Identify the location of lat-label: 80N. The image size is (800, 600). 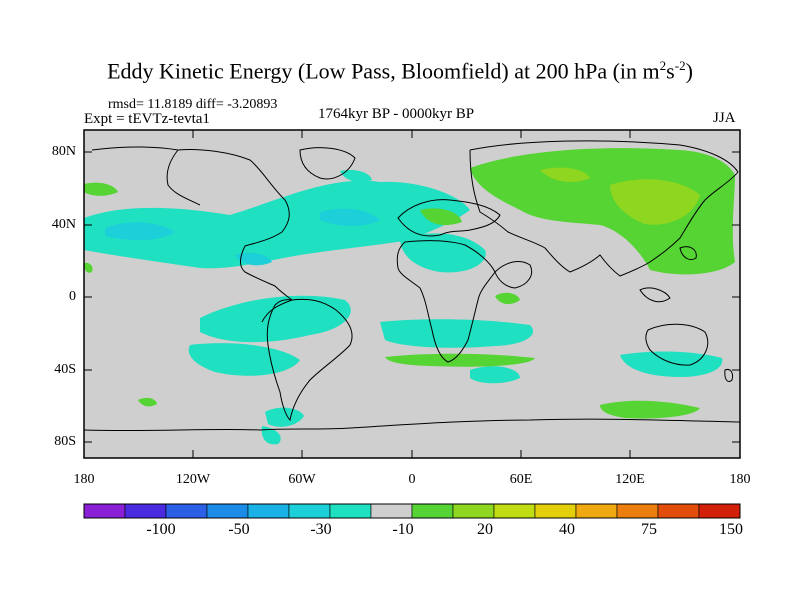
(63, 151).